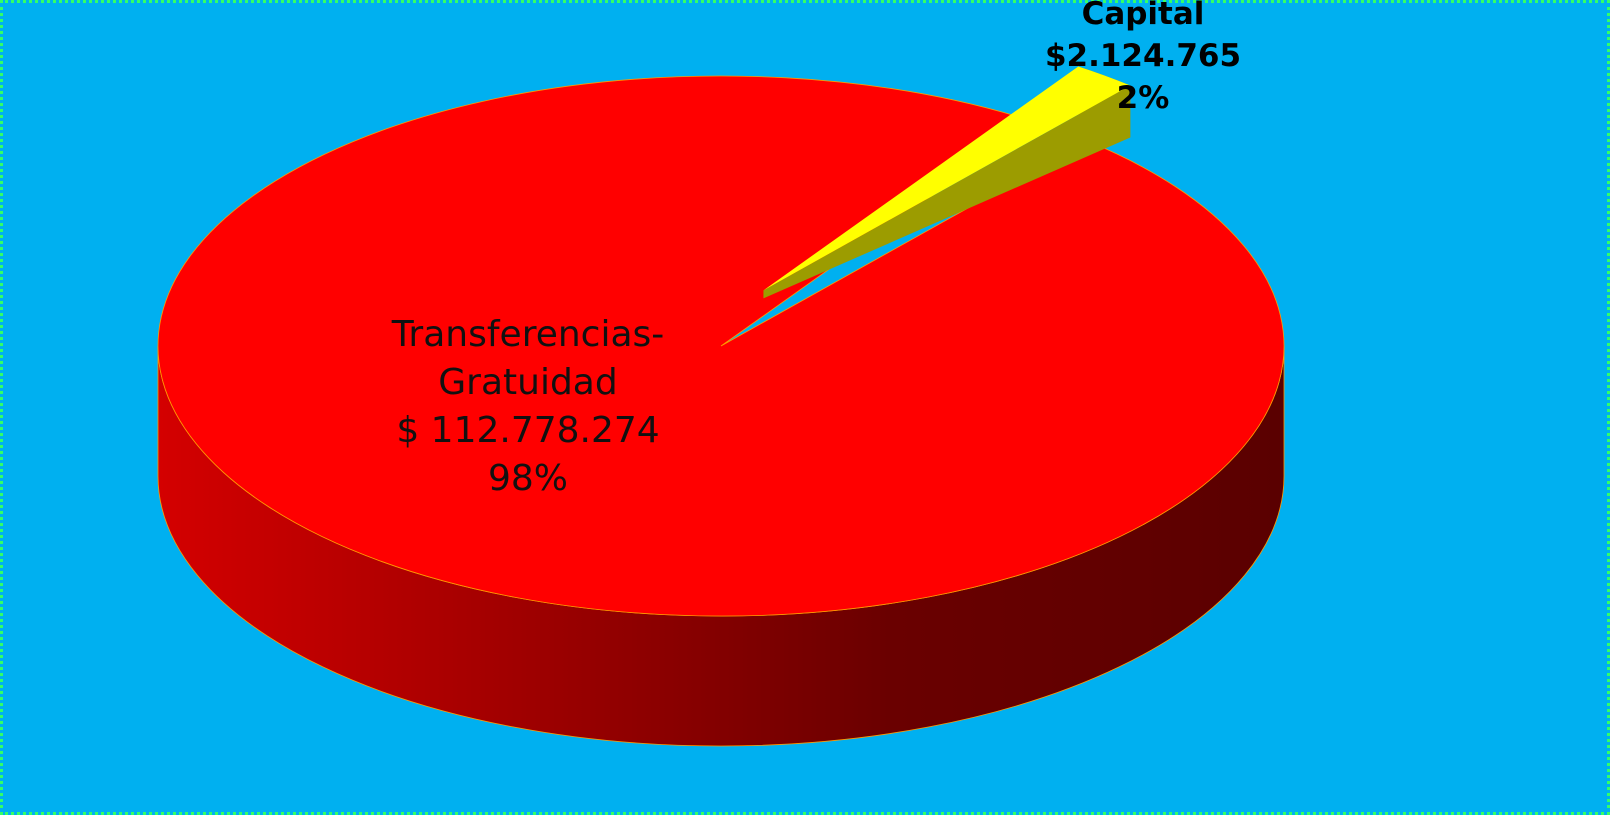 Image resolution: width=1610 pixels, height=815 pixels. What do you see at coordinates (947, 192) in the screenshot?
I see `slice-side` at bounding box center [947, 192].